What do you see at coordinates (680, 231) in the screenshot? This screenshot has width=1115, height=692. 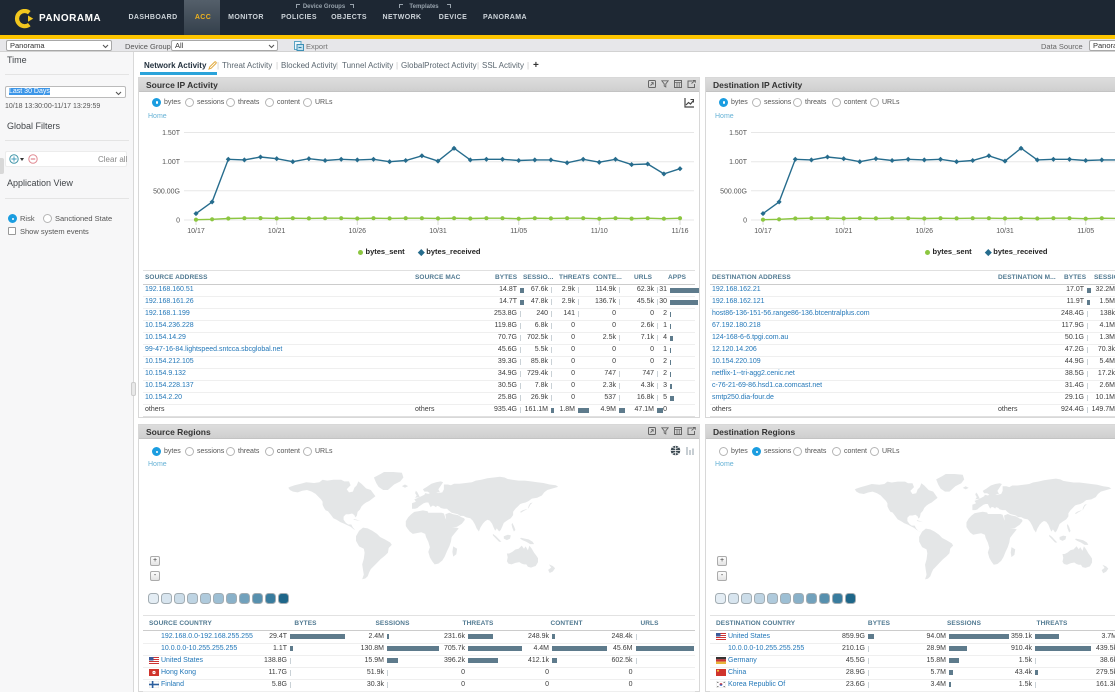 I see `svg-text: 11/16` at bounding box center [680, 231].